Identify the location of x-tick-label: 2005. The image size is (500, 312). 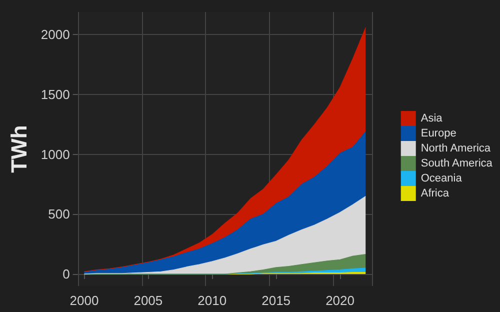
(148, 300).